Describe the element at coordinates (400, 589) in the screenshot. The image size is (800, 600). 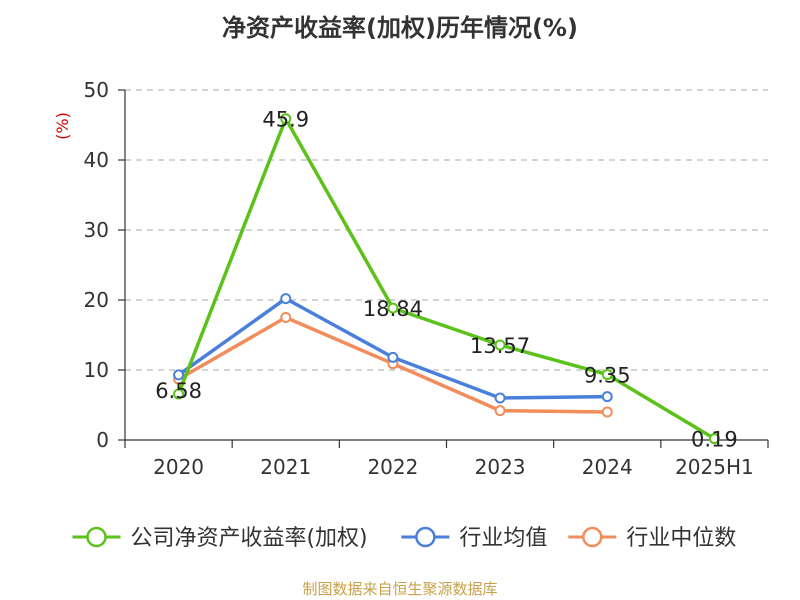
I see `data-source-note: 制图数据来自恒生聚源数据库` at that location.